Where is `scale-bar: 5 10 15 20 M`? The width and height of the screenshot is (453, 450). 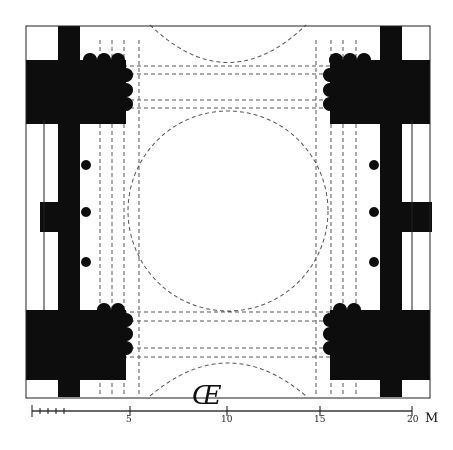
scale-bar: 5 10 15 20 M is located at coordinates (234, 415).